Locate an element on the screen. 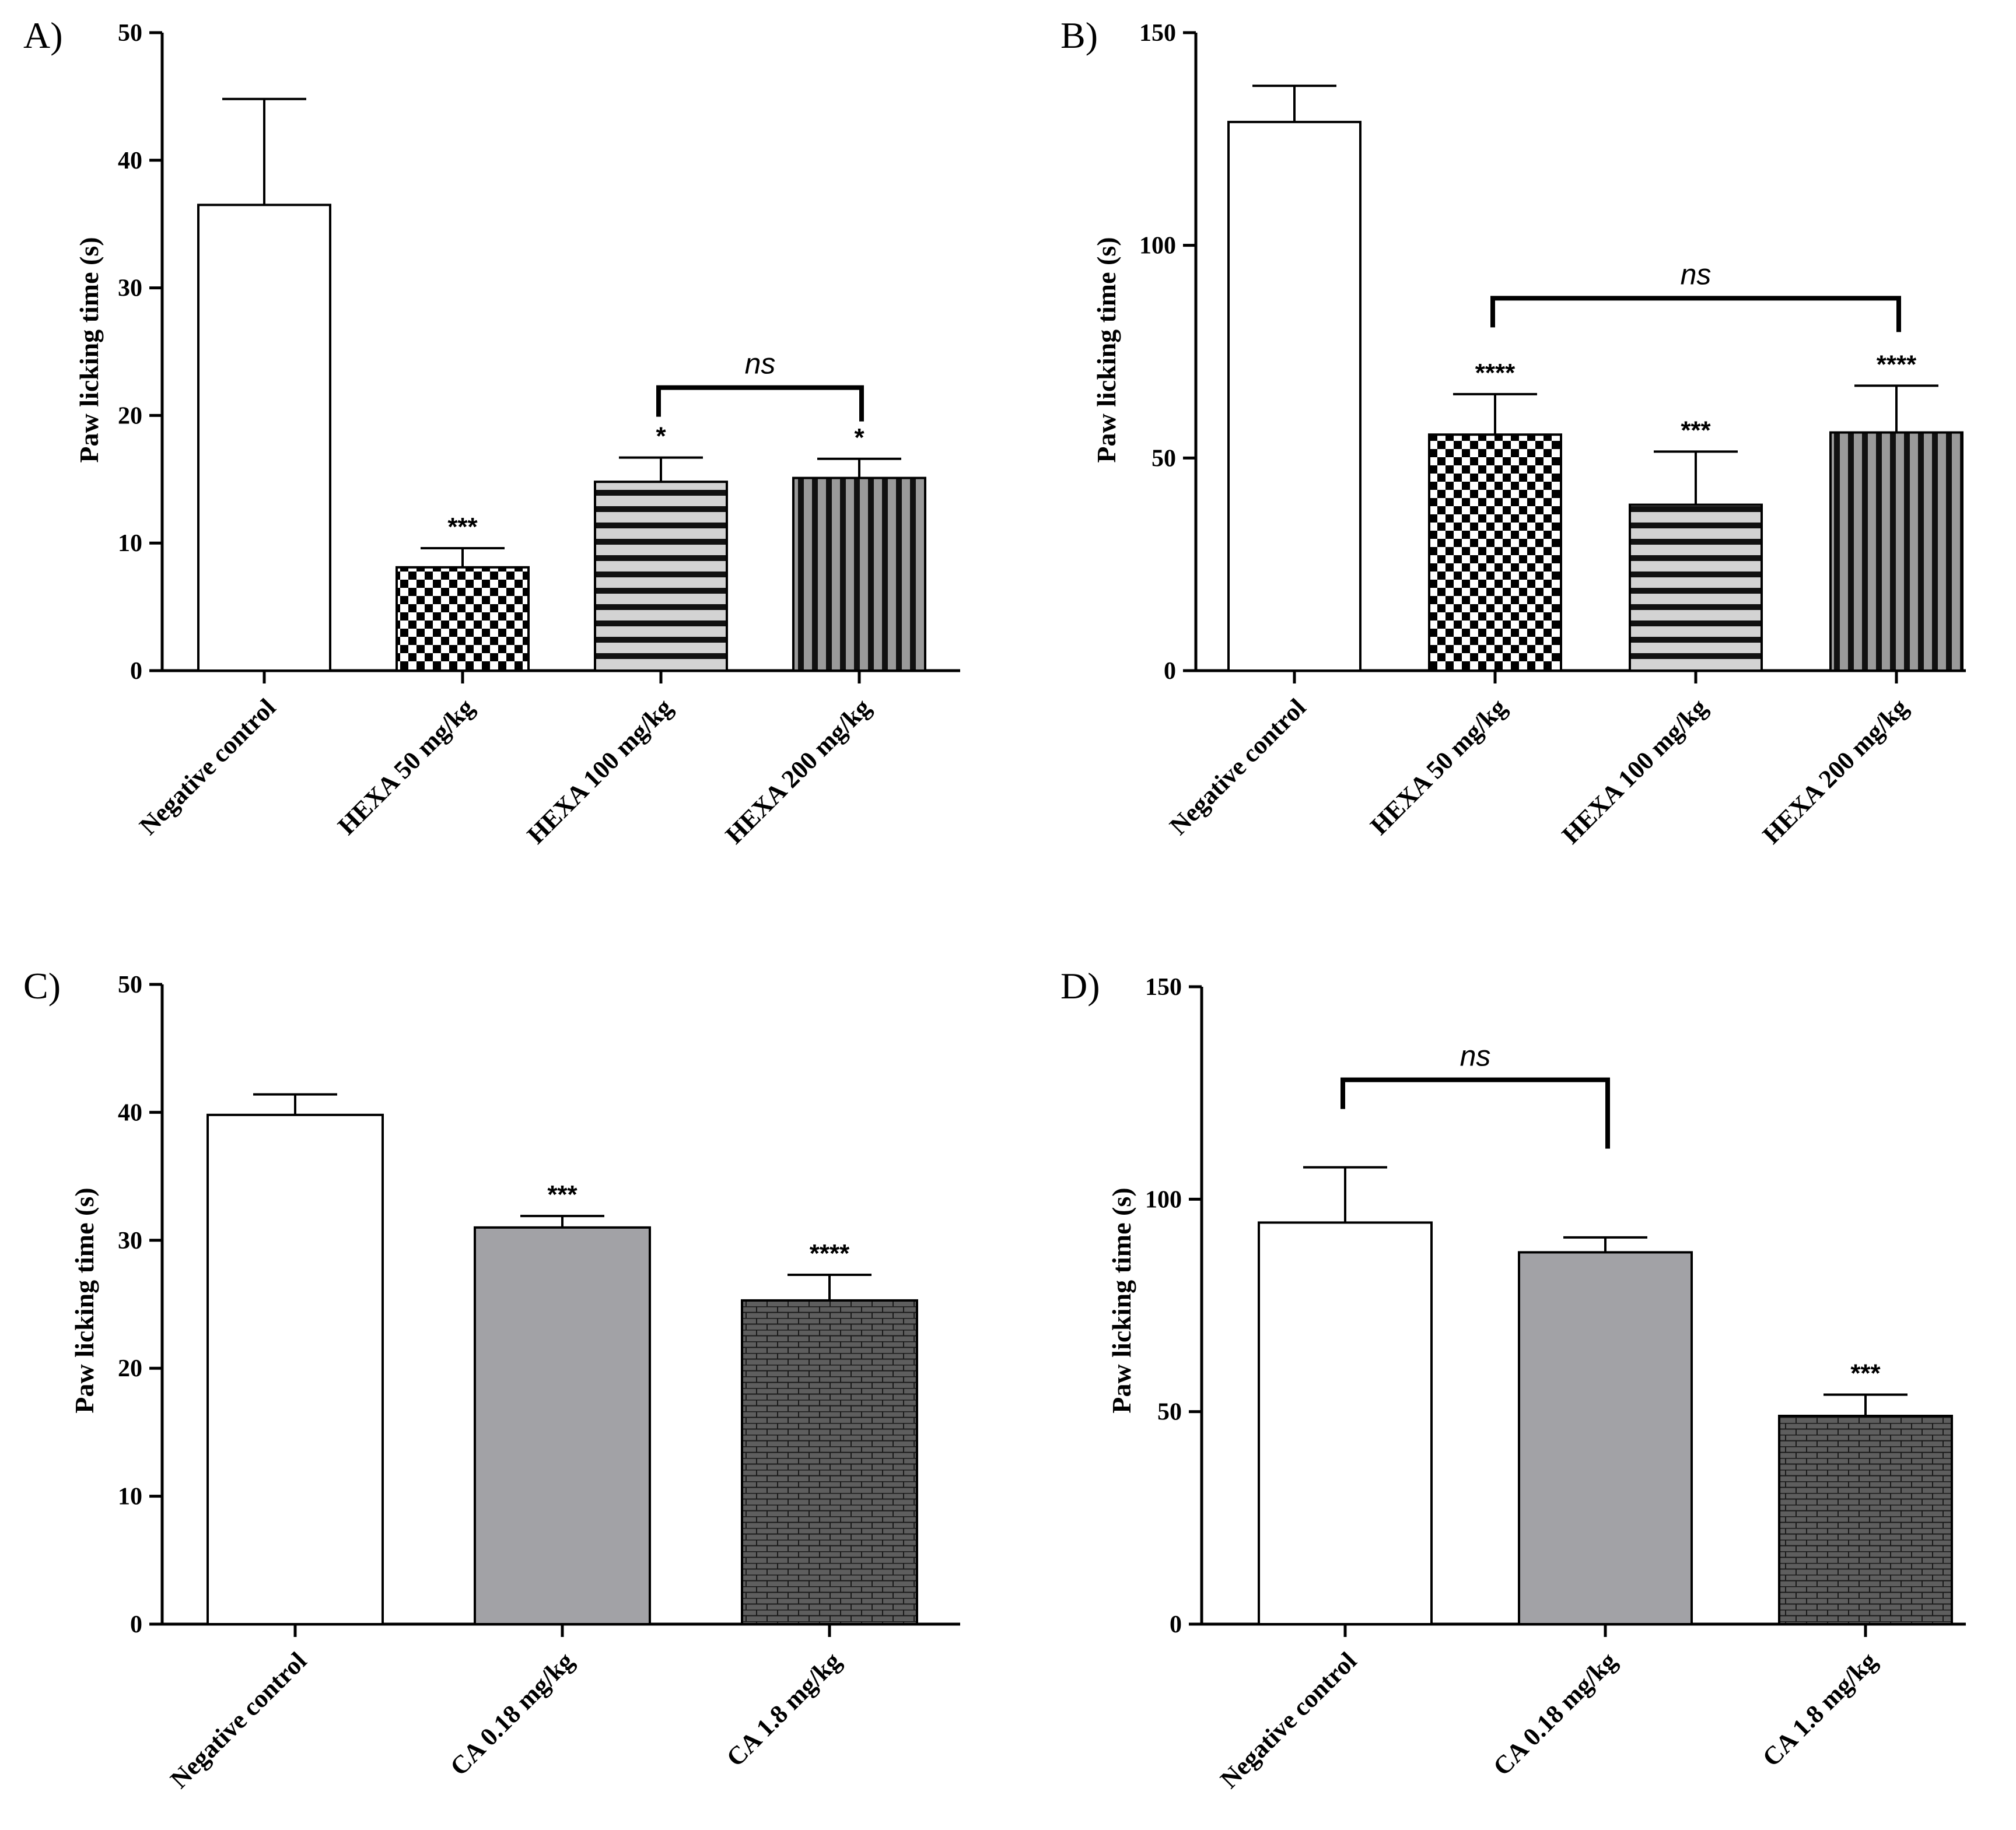 This screenshot has width=2016, height=1830. panel-label: B) is located at coordinates (1079, 35).